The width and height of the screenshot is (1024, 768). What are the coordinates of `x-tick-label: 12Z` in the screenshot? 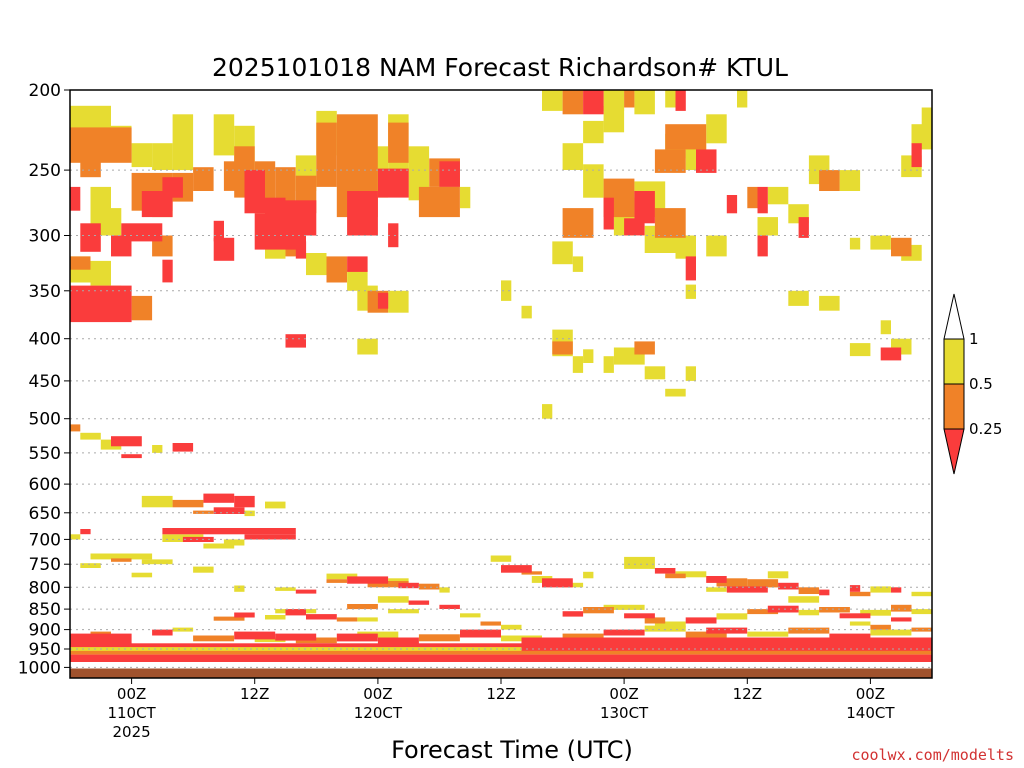 It's located at (254, 694).